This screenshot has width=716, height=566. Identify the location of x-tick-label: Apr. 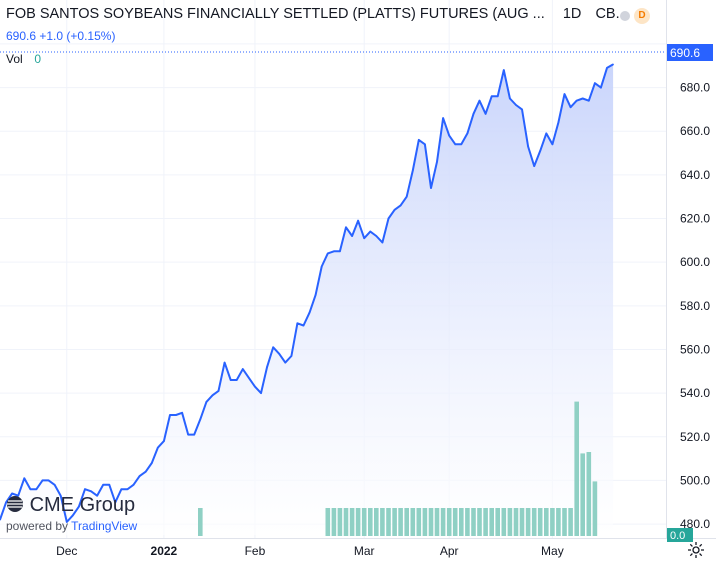
(449, 551).